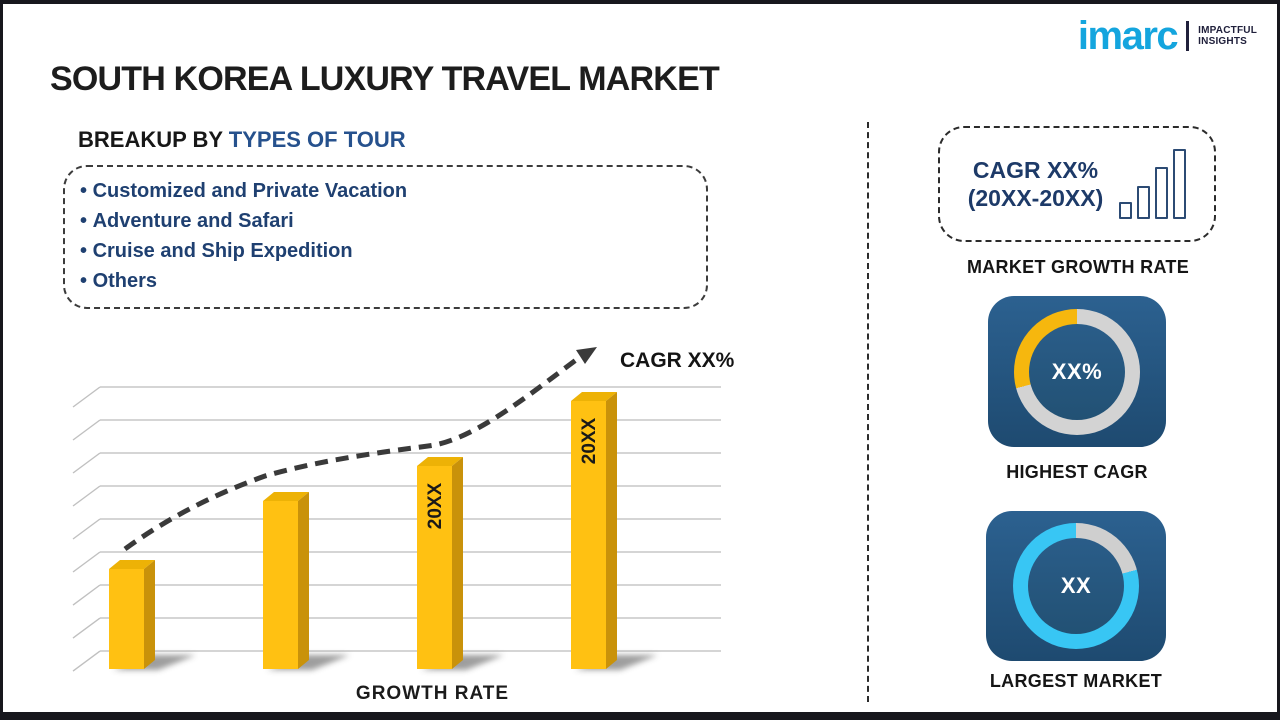 The image size is (1280, 720). I want to click on cagr-growth-text: CAGR XX% (20XX-20XX), so click(1036, 184).